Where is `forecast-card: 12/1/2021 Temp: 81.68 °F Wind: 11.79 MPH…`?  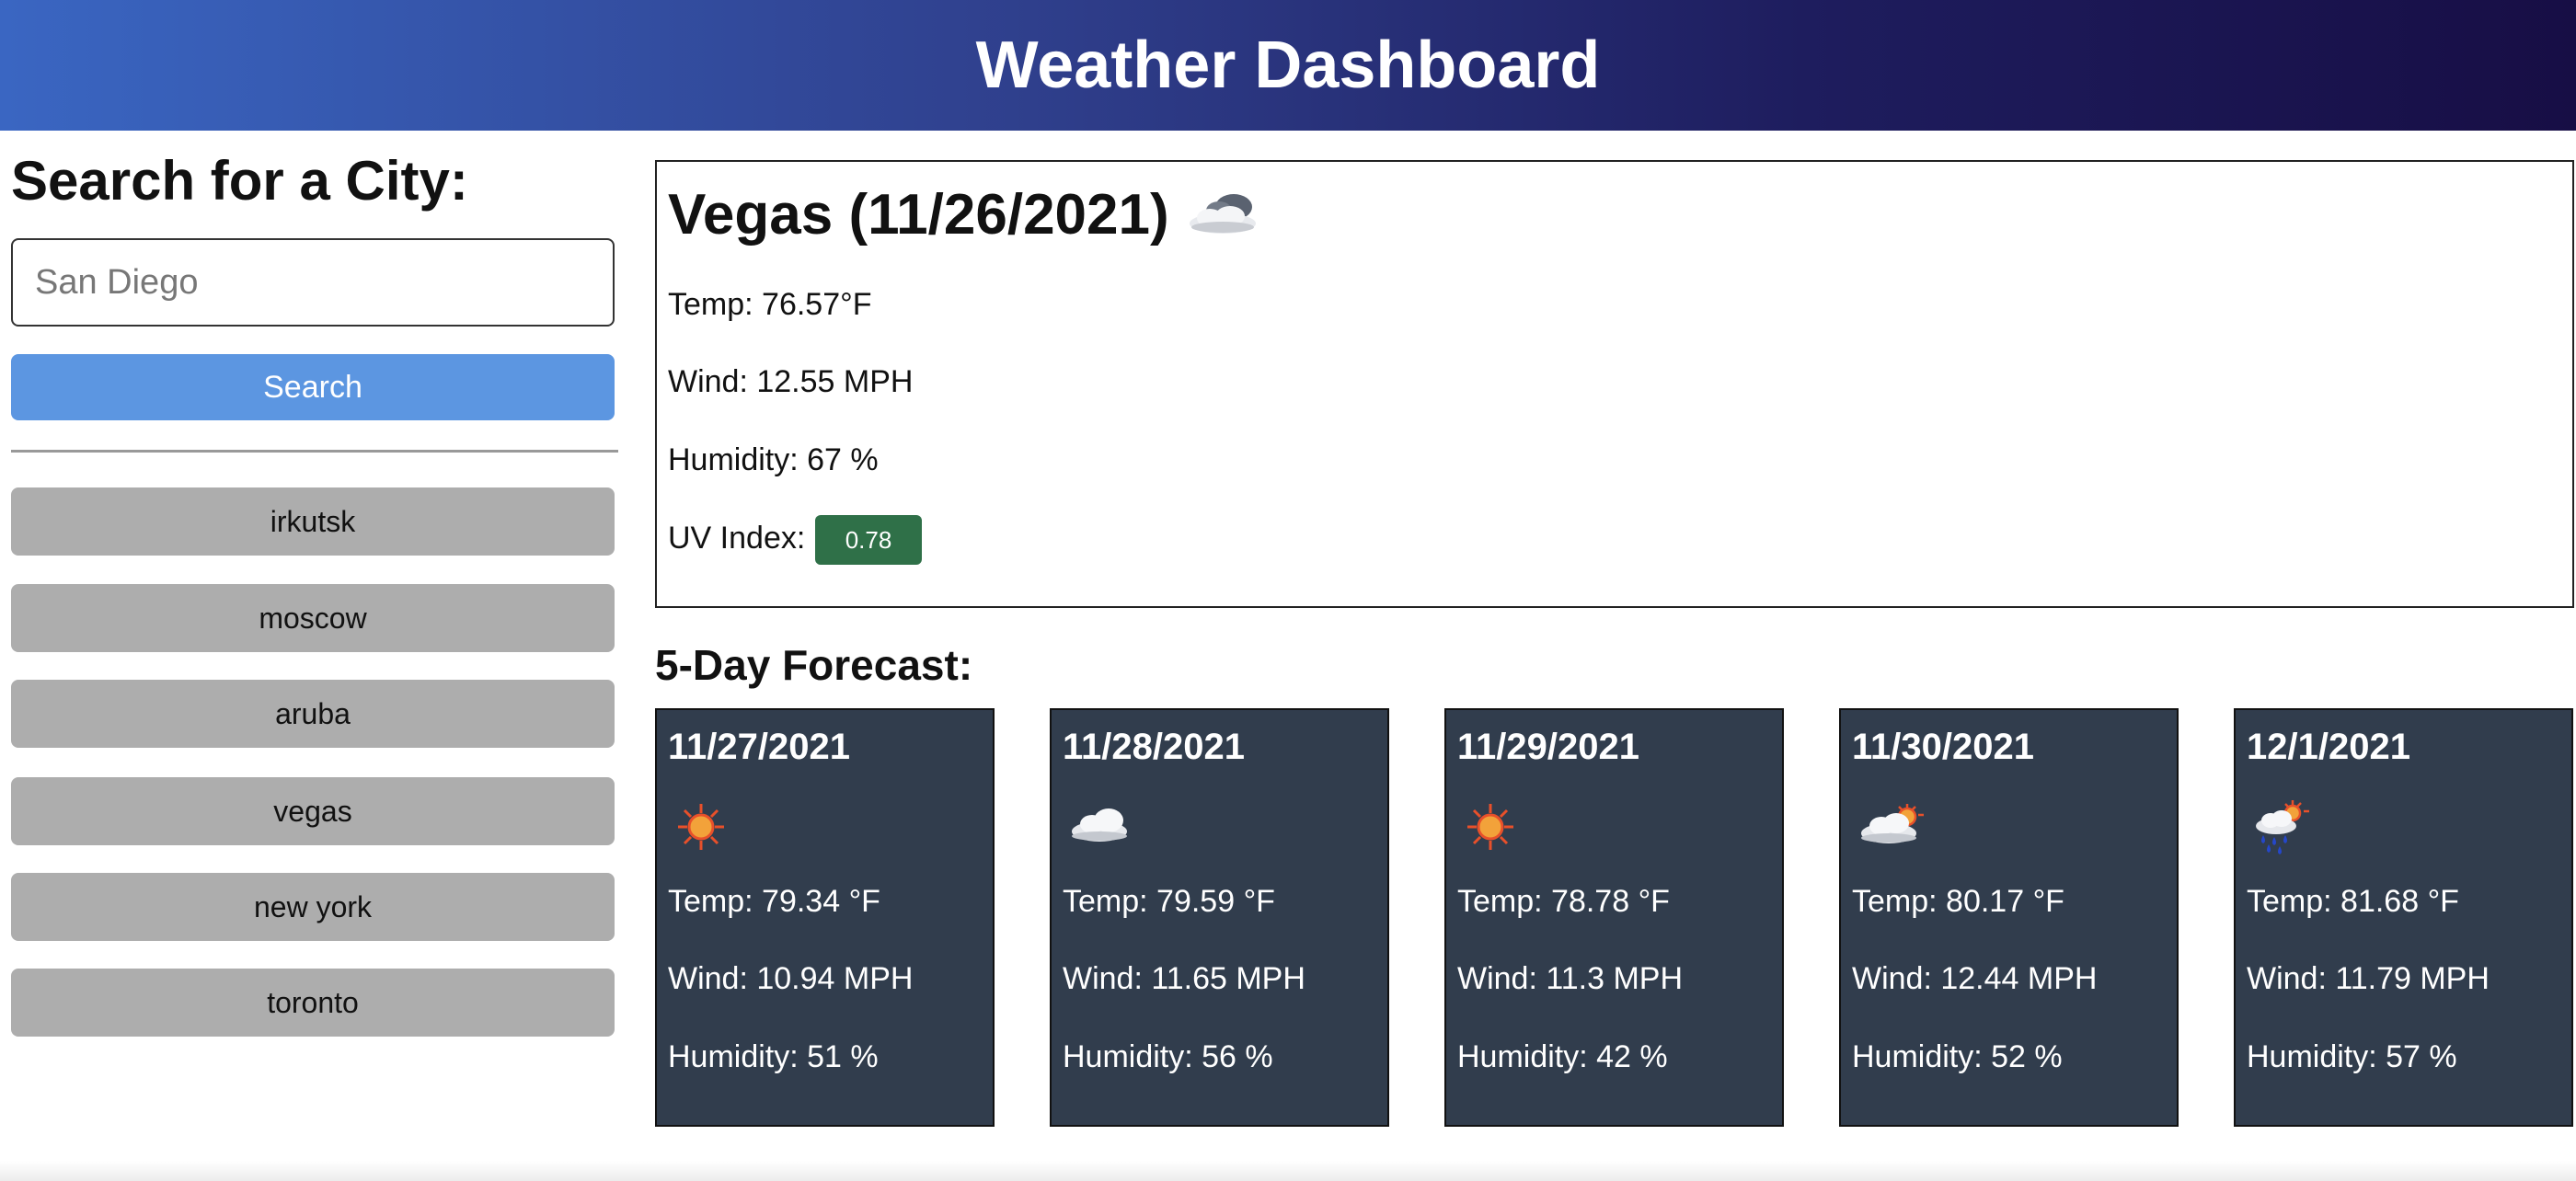 forecast-card: 12/1/2021 Temp: 81.68 °F Wind: 11.79 MPH… is located at coordinates (2403, 917).